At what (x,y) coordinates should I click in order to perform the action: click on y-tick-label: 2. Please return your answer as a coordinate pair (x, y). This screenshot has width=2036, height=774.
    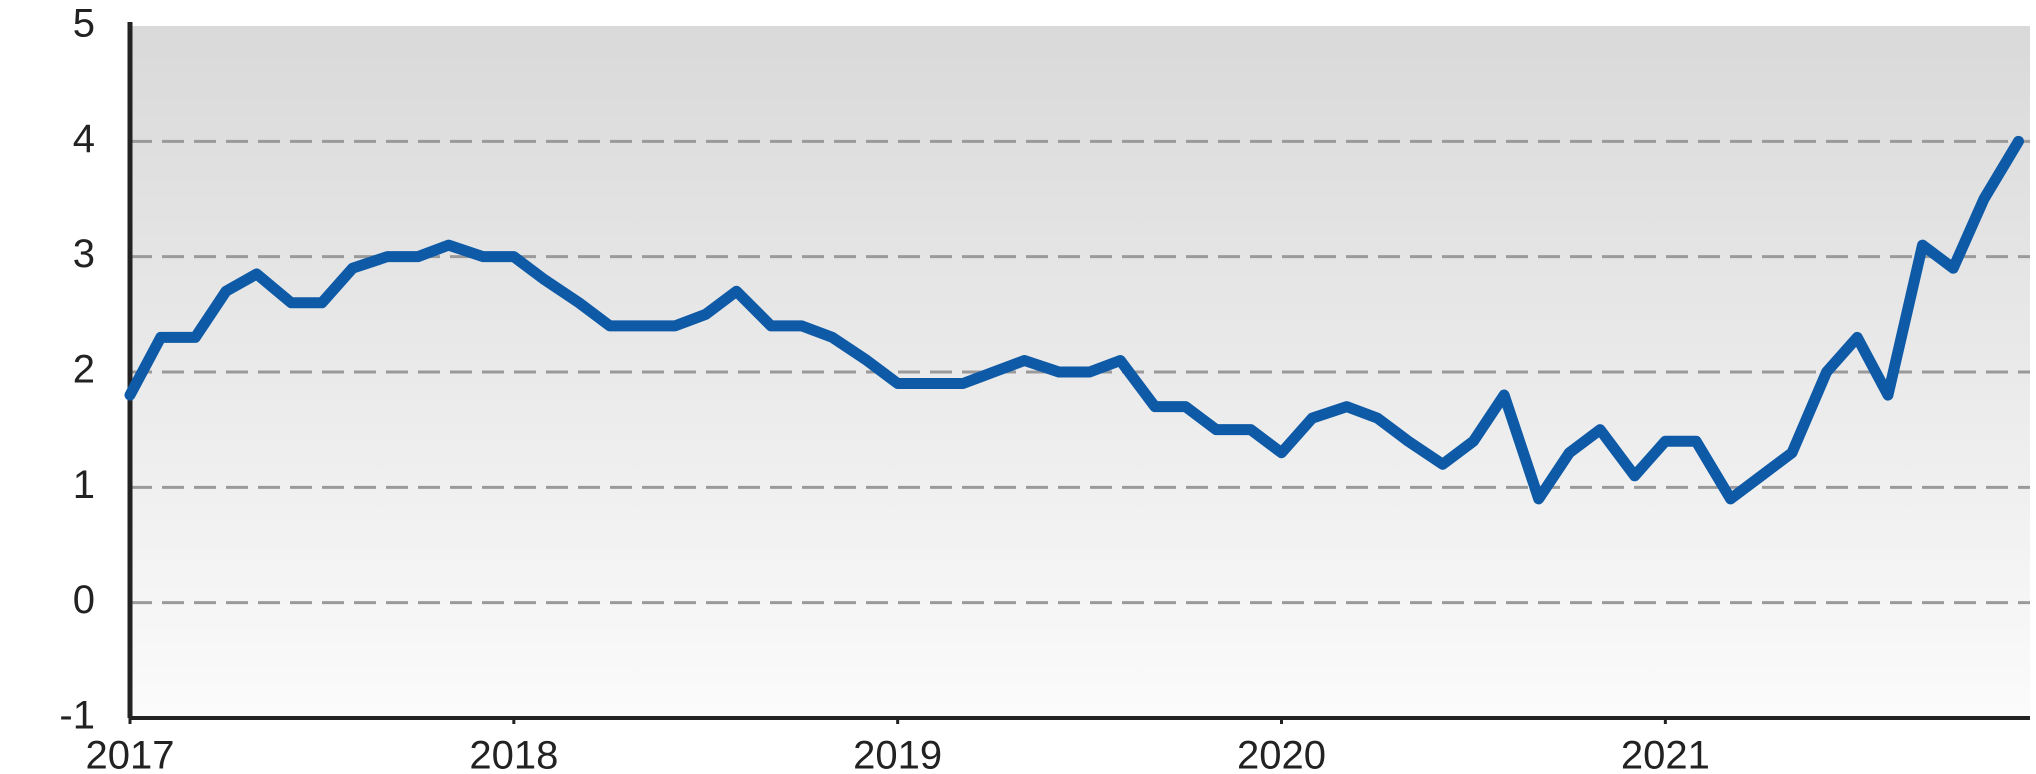
    Looking at the image, I should click on (84, 370).